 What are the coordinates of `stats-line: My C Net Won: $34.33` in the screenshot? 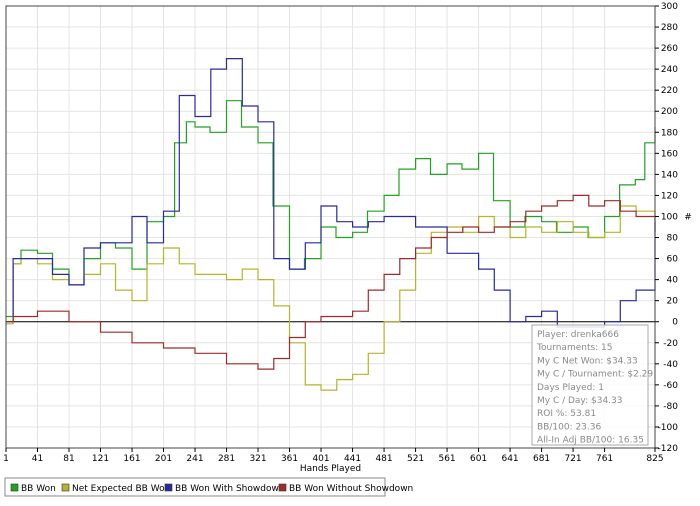 It's located at (587, 361).